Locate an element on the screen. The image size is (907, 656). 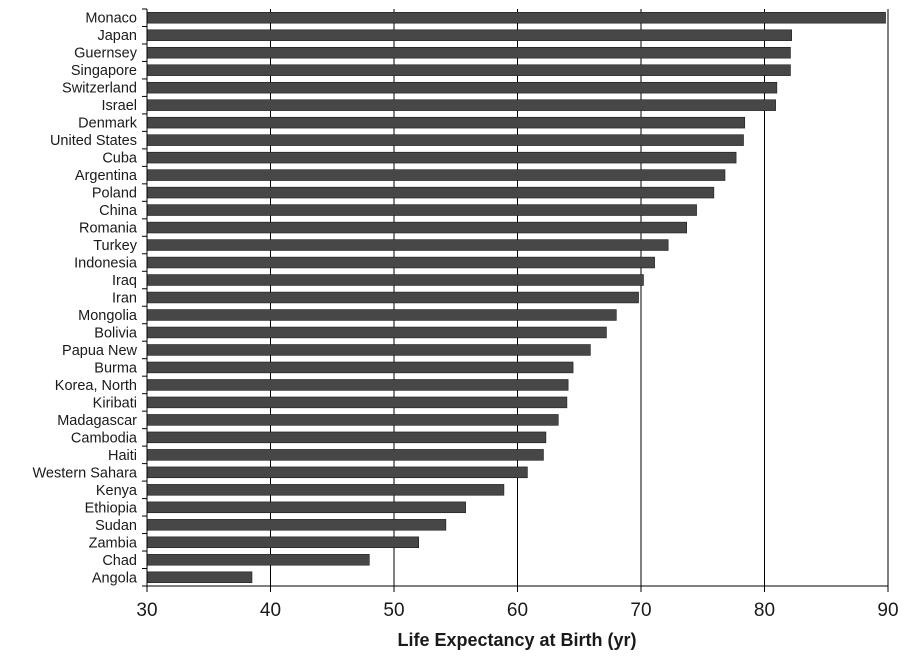
bar-bolivia is located at coordinates (376, 332).